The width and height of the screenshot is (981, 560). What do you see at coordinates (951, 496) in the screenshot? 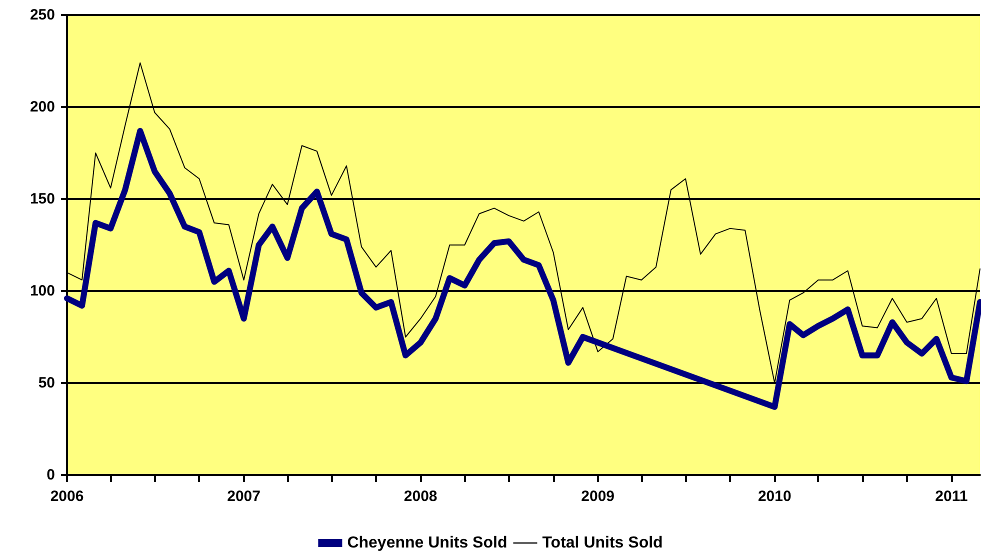
I see `x-tick-label: 2011` at bounding box center [951, 496].